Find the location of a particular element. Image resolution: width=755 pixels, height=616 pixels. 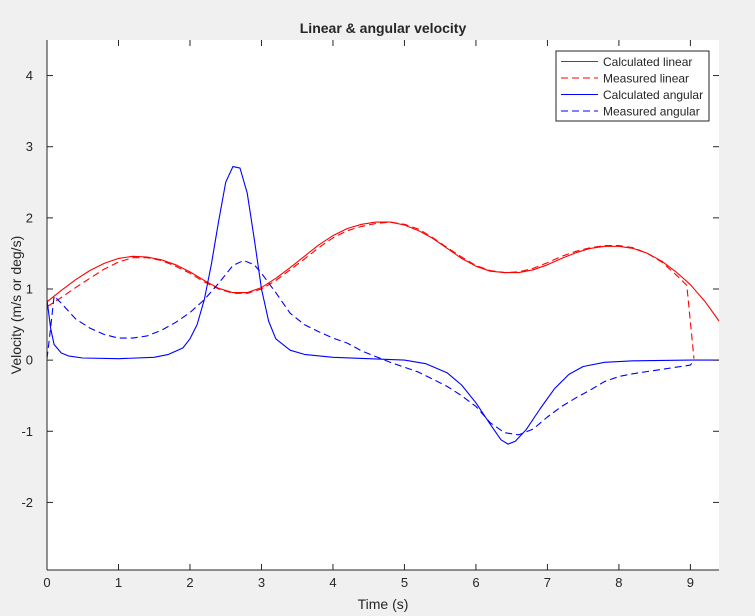

y-tick-label: 1 is located at coordinates (29, 288).